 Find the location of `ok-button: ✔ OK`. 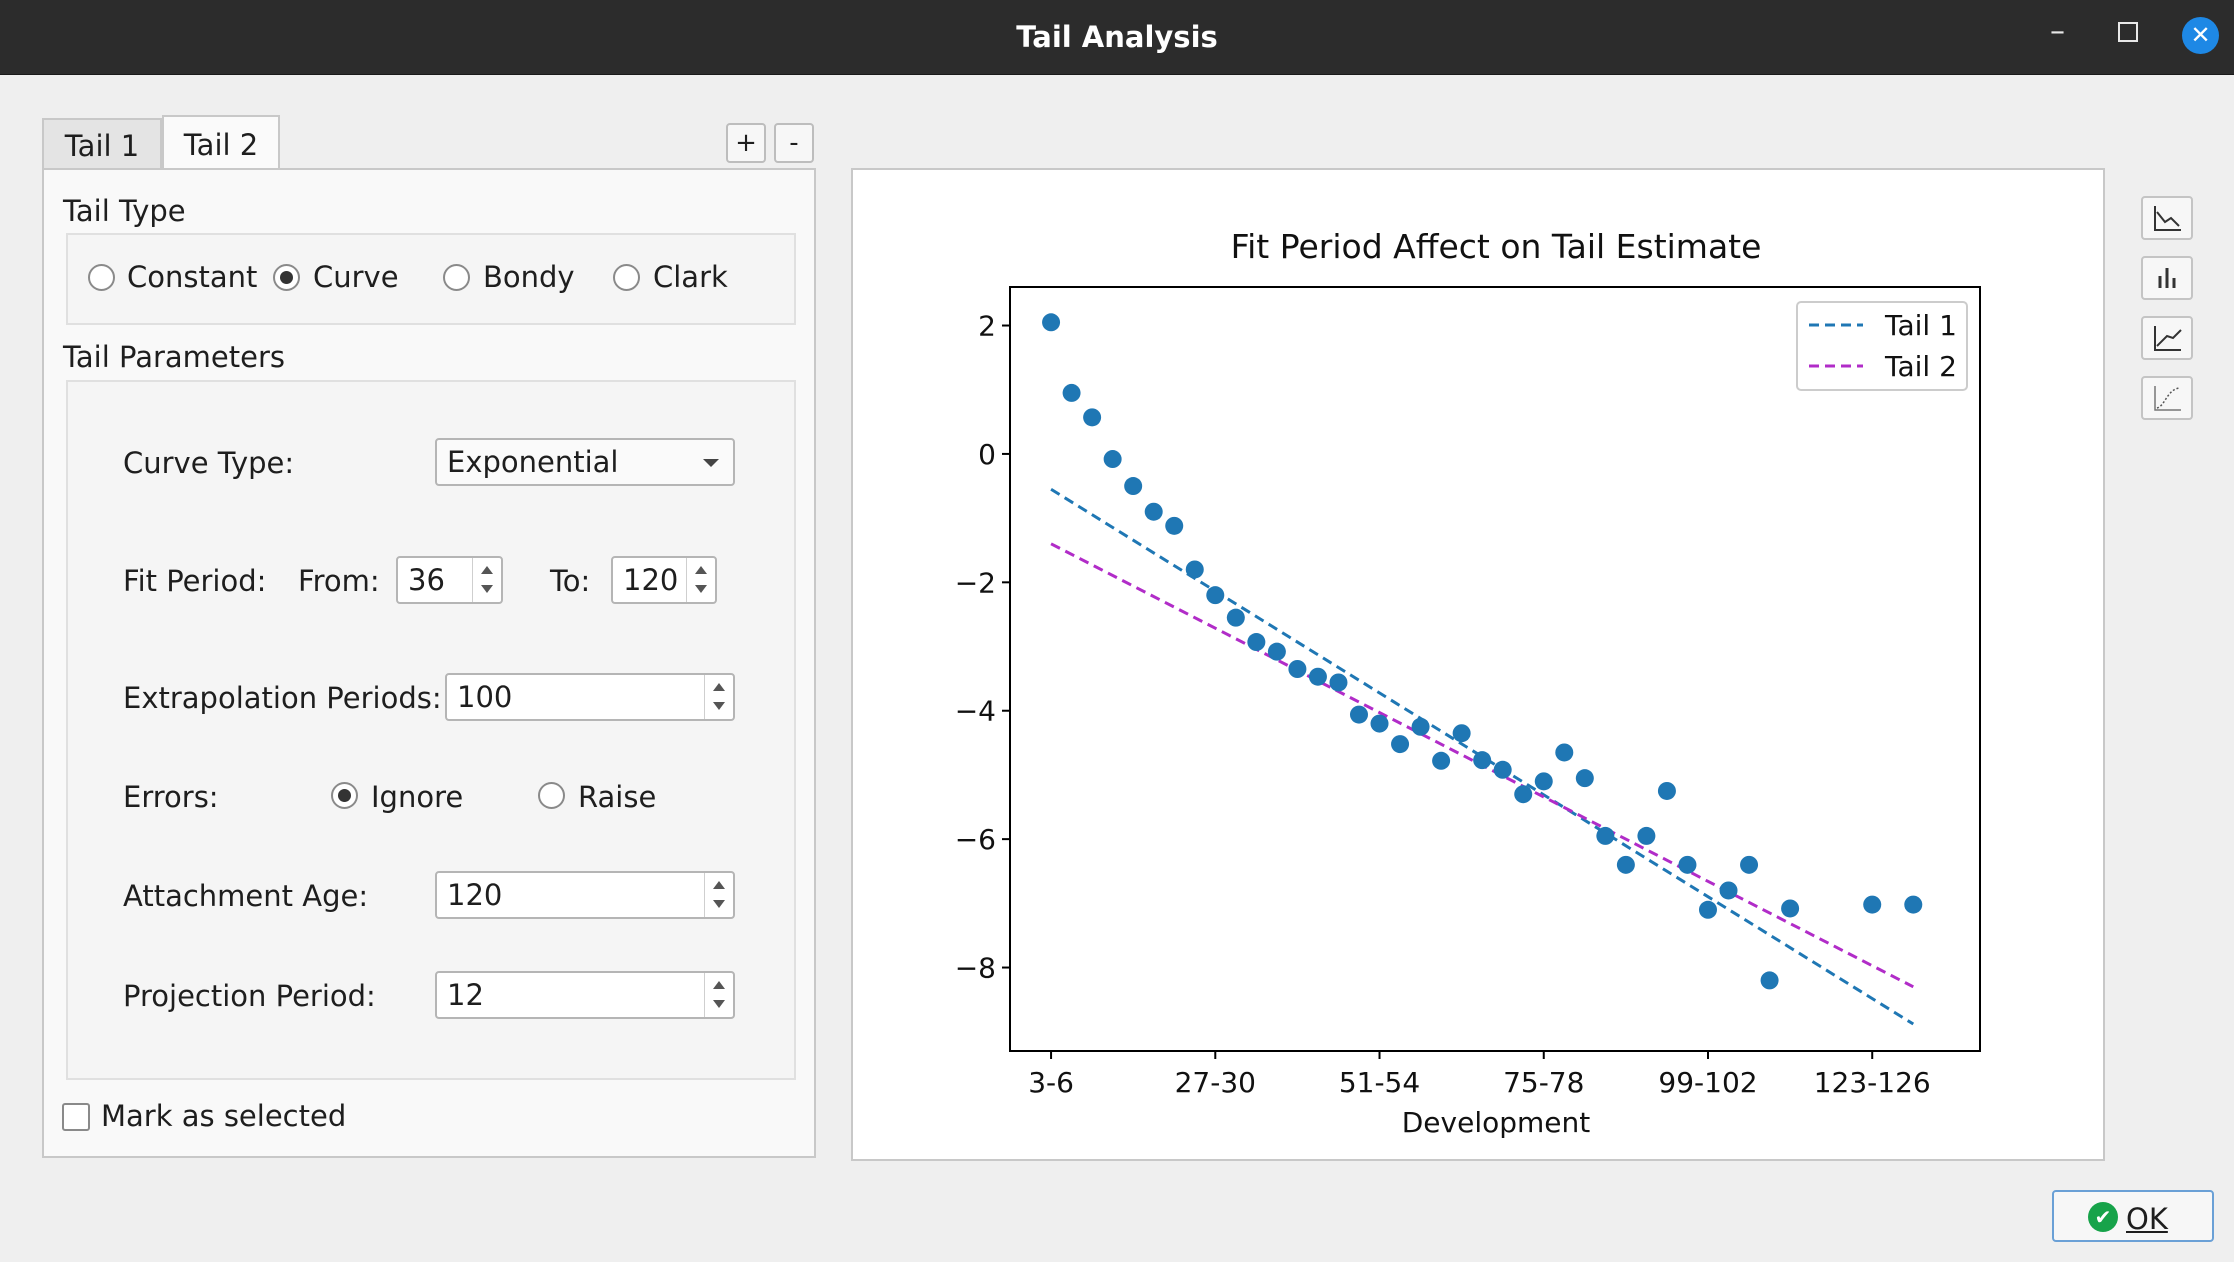

ok-button: ✔ OK is located at coordinates (2133, 1216).